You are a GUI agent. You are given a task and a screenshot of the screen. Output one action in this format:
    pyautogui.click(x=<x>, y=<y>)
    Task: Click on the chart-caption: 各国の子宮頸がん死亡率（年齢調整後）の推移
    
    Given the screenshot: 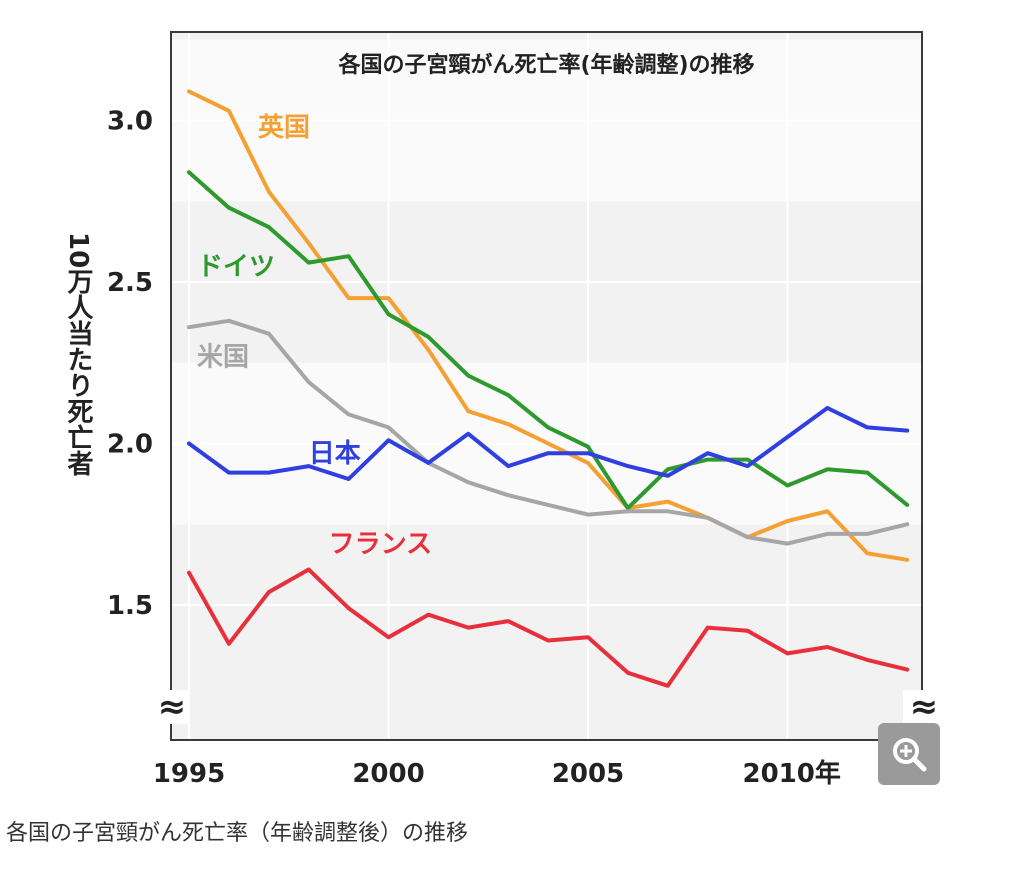 What is the action you would take?
    pyautogui.click(x=237, y=833)
    